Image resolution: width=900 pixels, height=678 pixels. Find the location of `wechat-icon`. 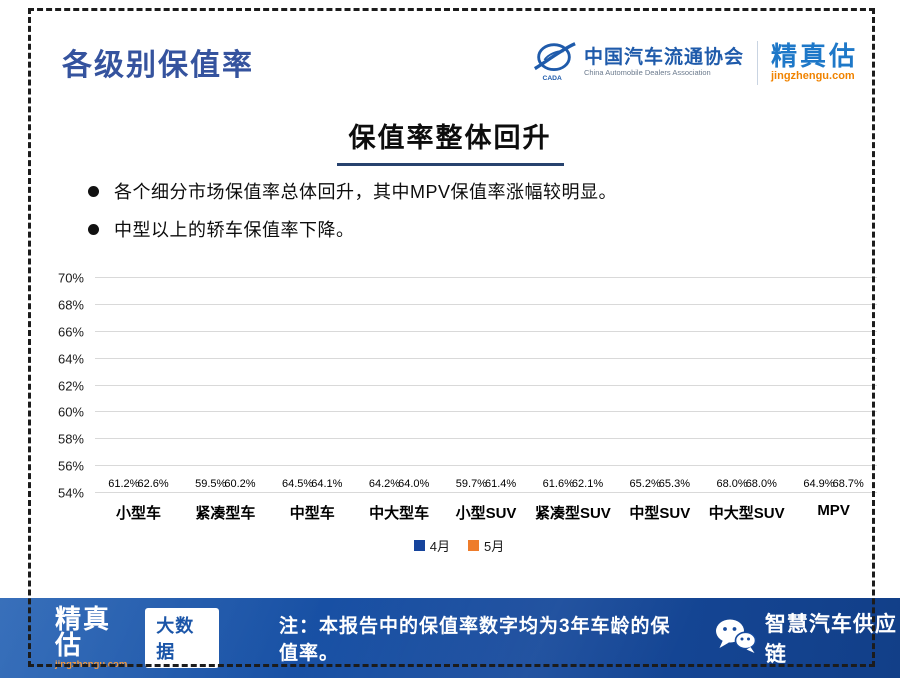

wechat-icon is located at coordinates (736, 638).